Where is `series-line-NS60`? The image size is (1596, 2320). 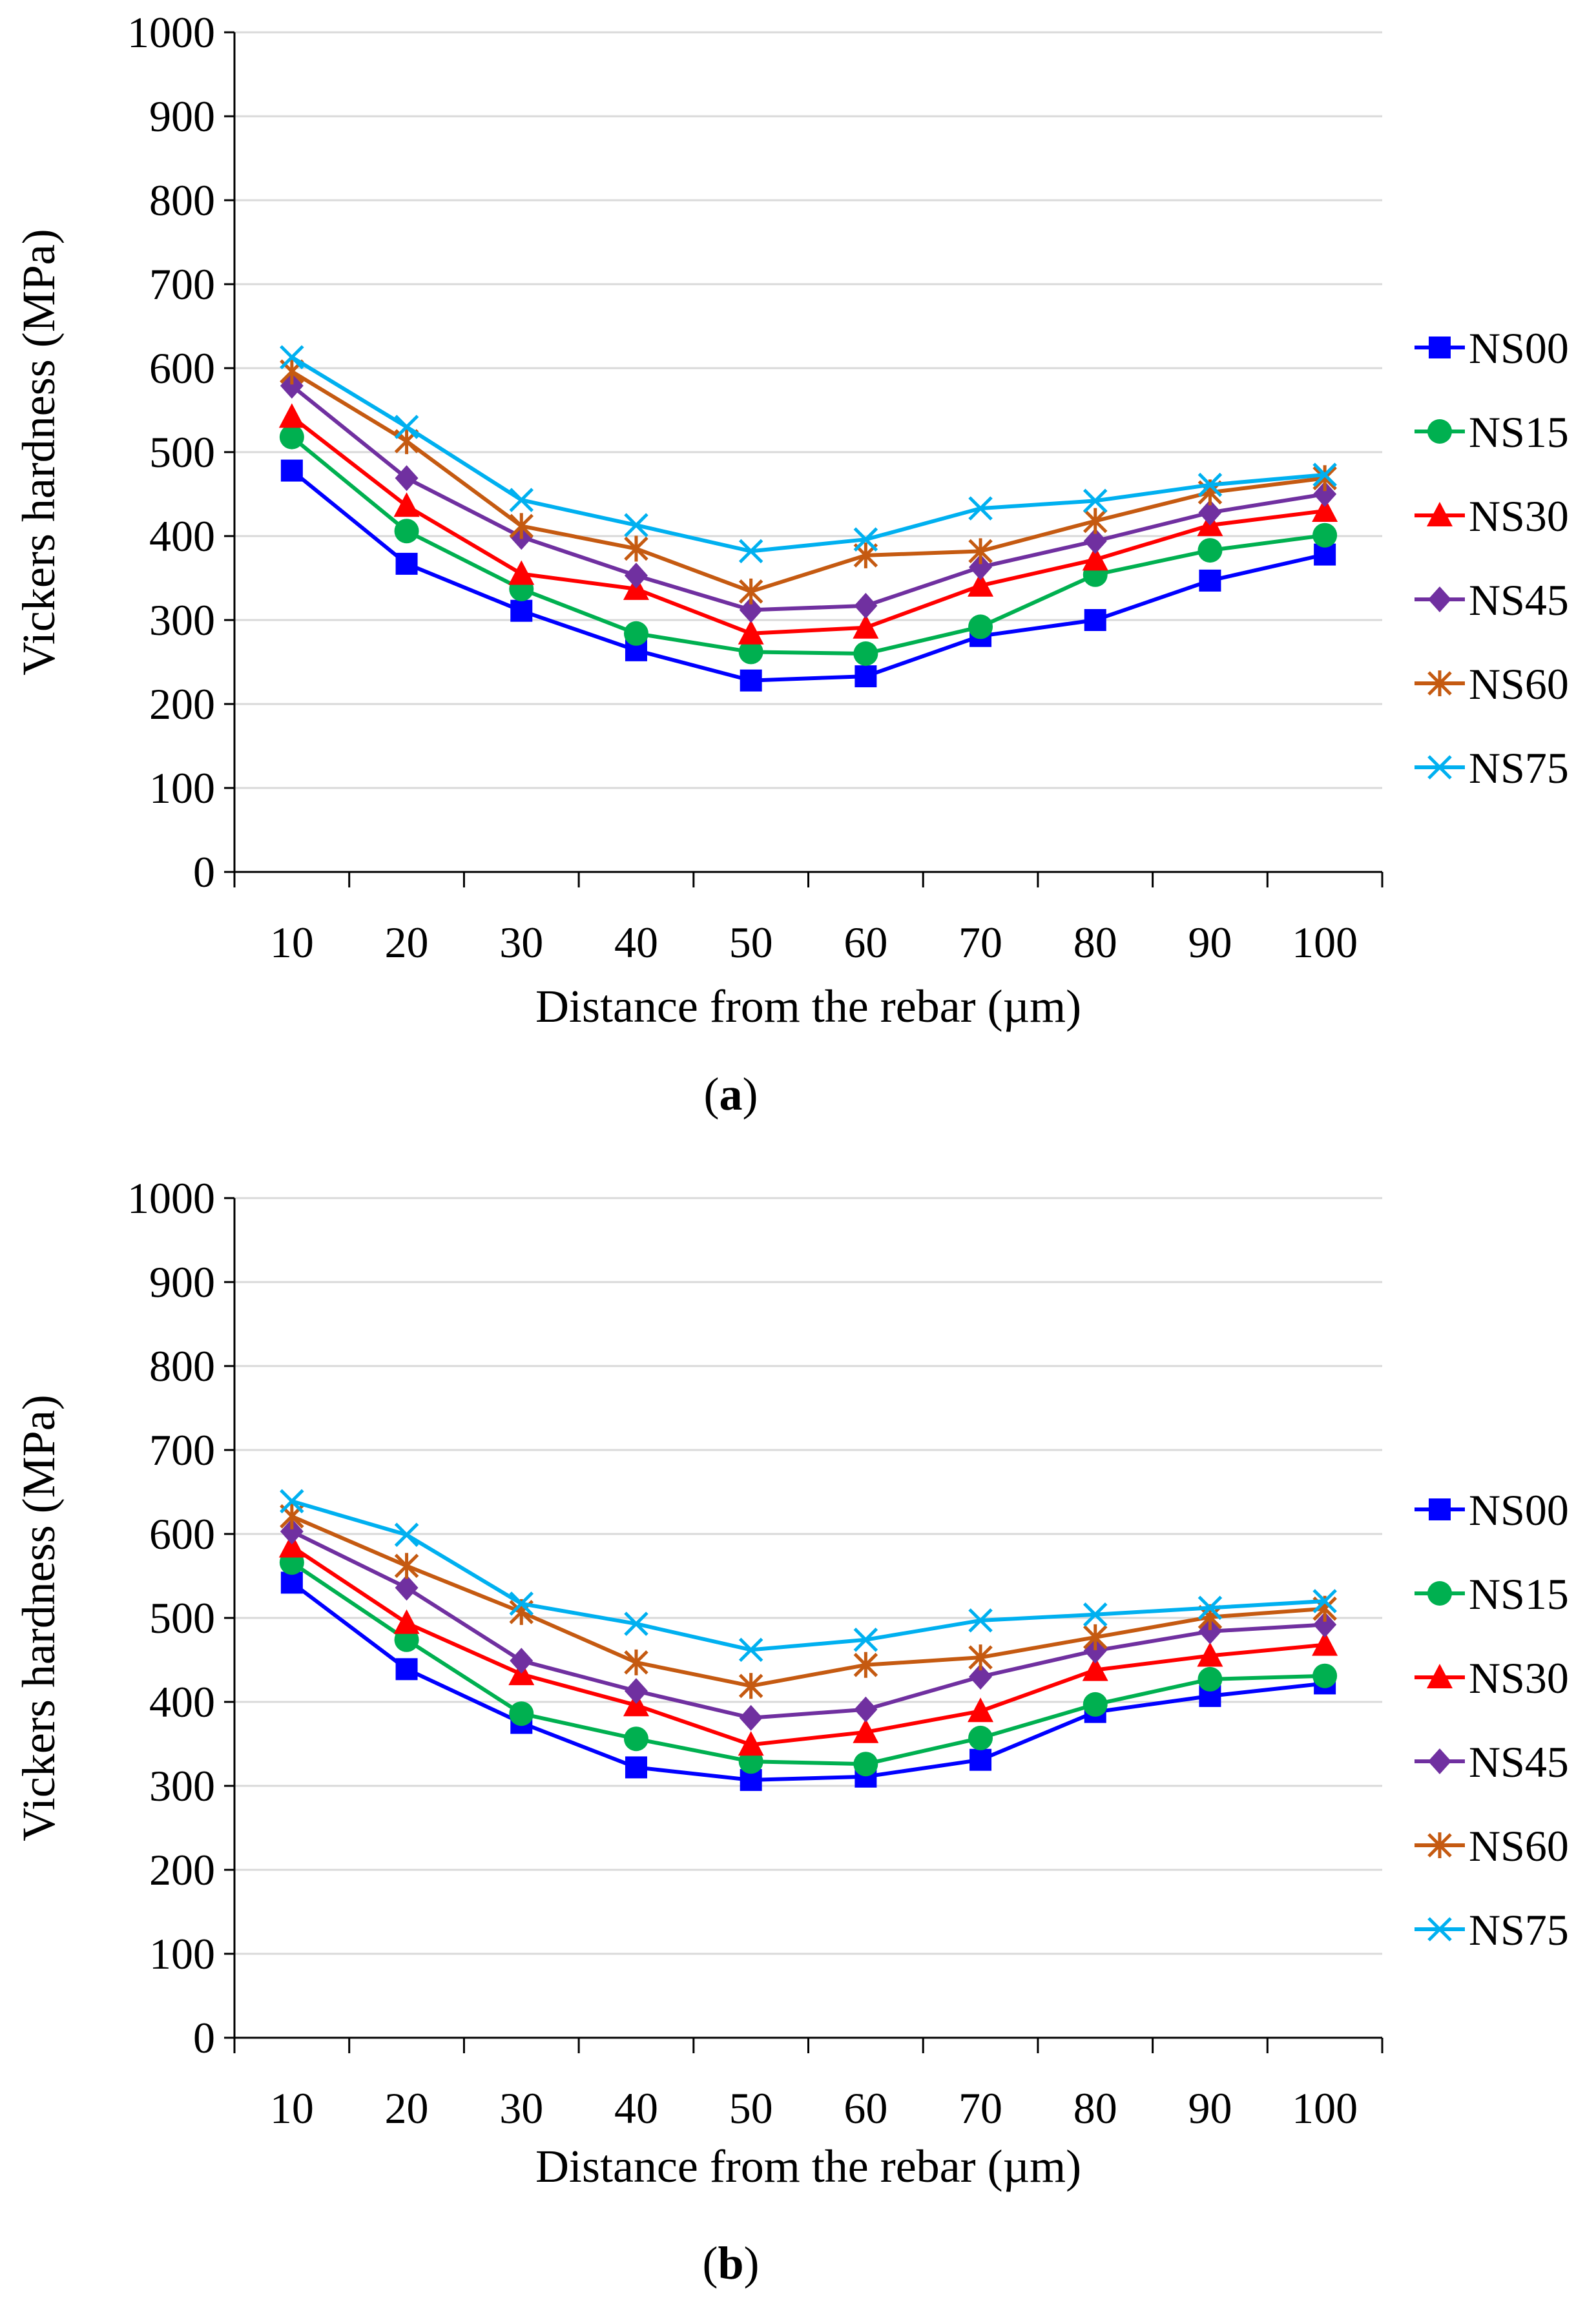 series-line-NS60 is located at coordinates (808, 481).